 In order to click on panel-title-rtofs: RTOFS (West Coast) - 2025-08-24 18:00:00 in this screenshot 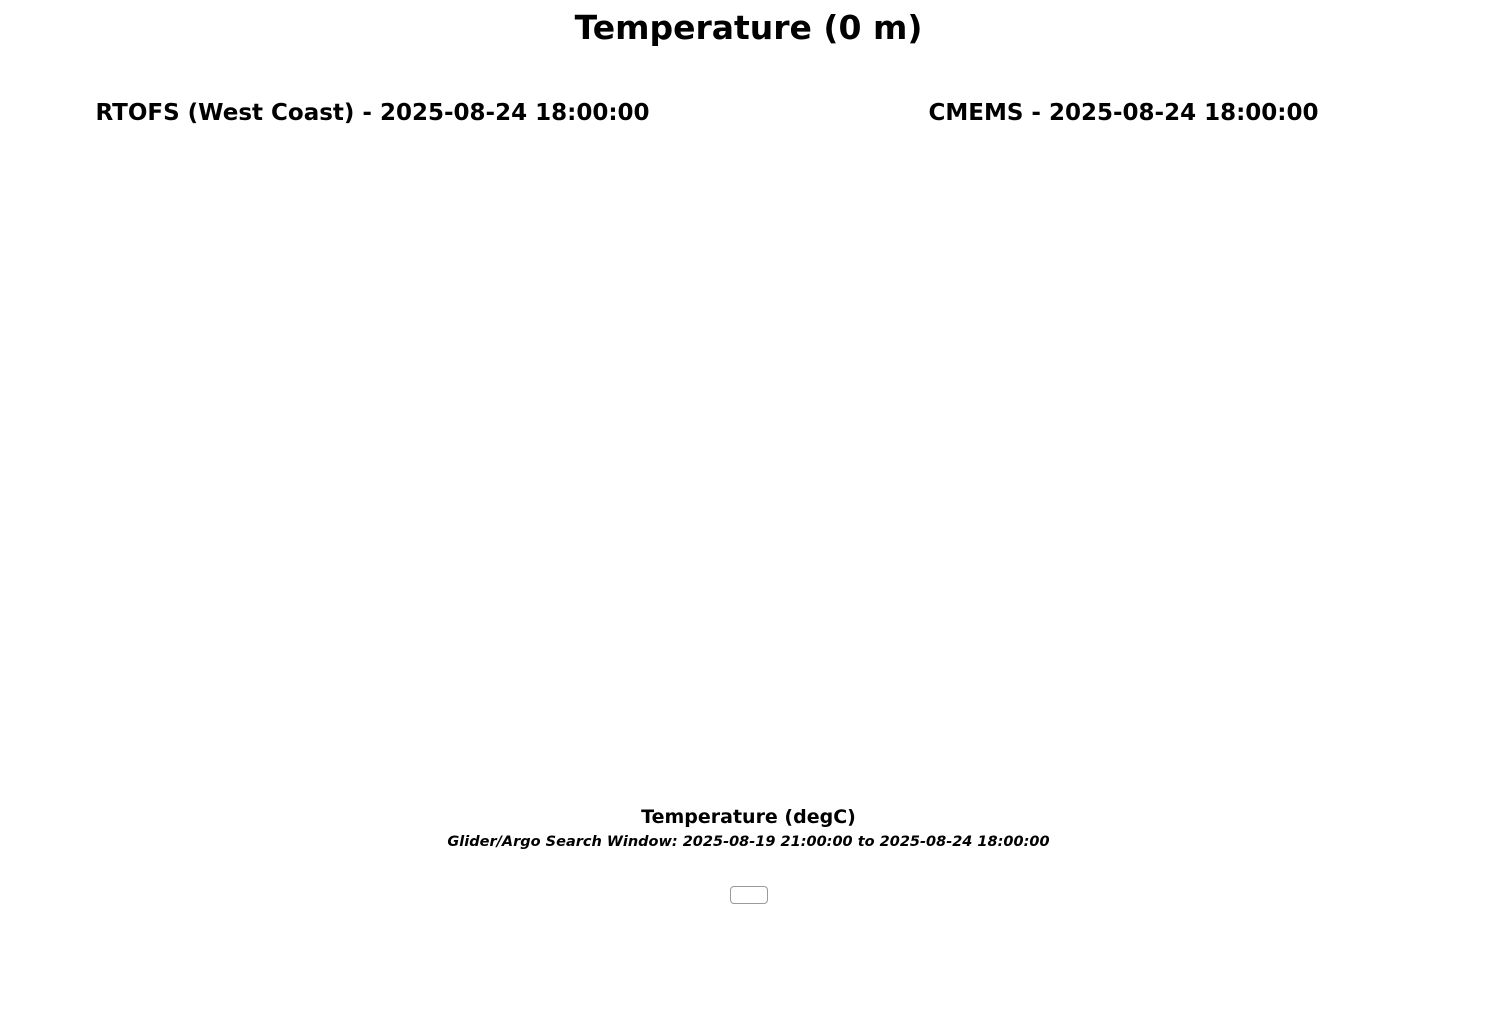, I will do `click(372, 113)`.